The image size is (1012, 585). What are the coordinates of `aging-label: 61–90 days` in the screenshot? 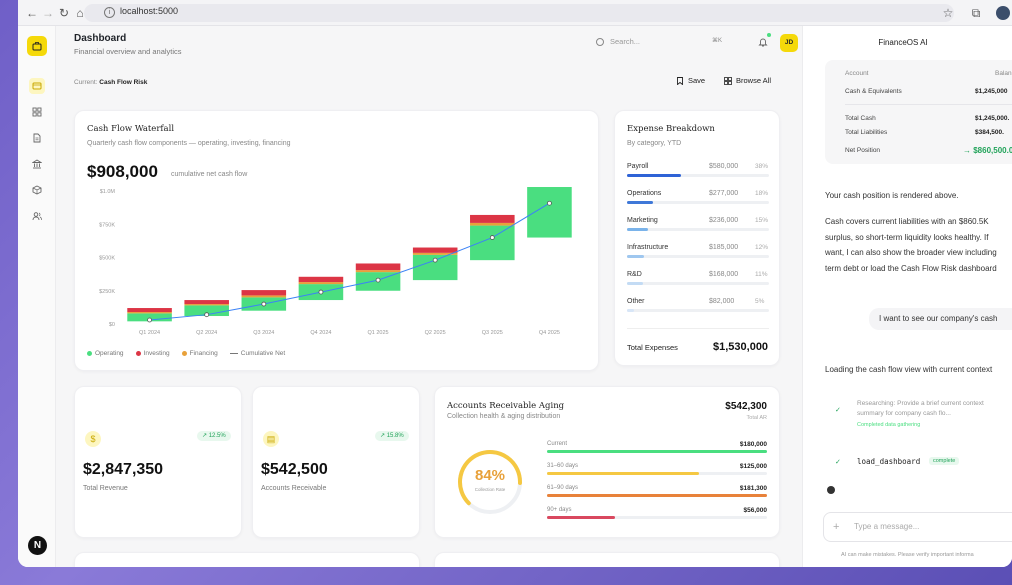 It's located at (563, 488).